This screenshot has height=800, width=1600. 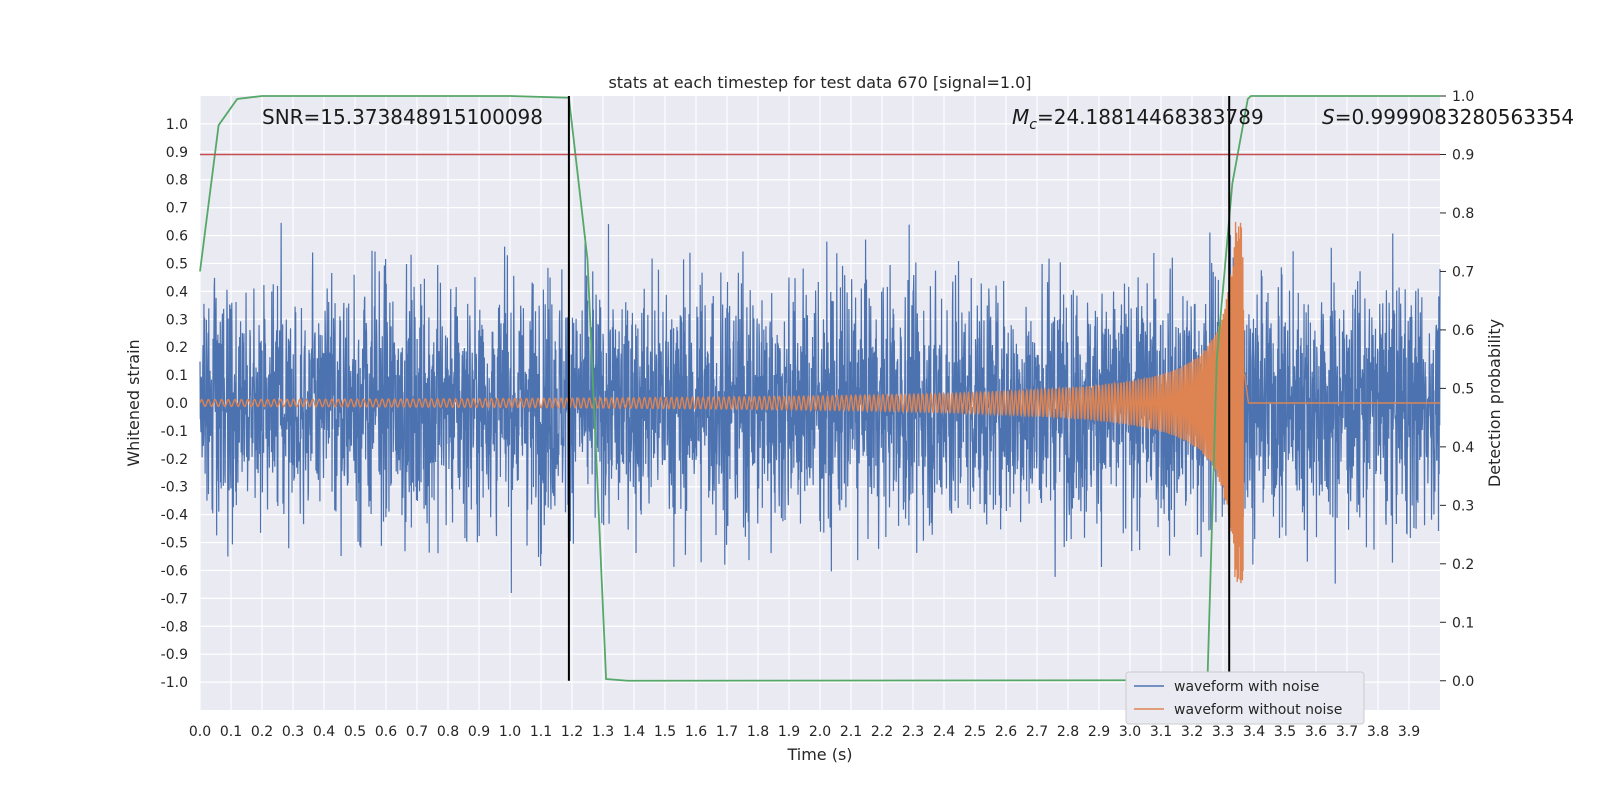 What do you see at coordinates (1463, 97) in the screenshot?
I see `y-right-tick-label: 1.0` at bounding box center [1463, 97].